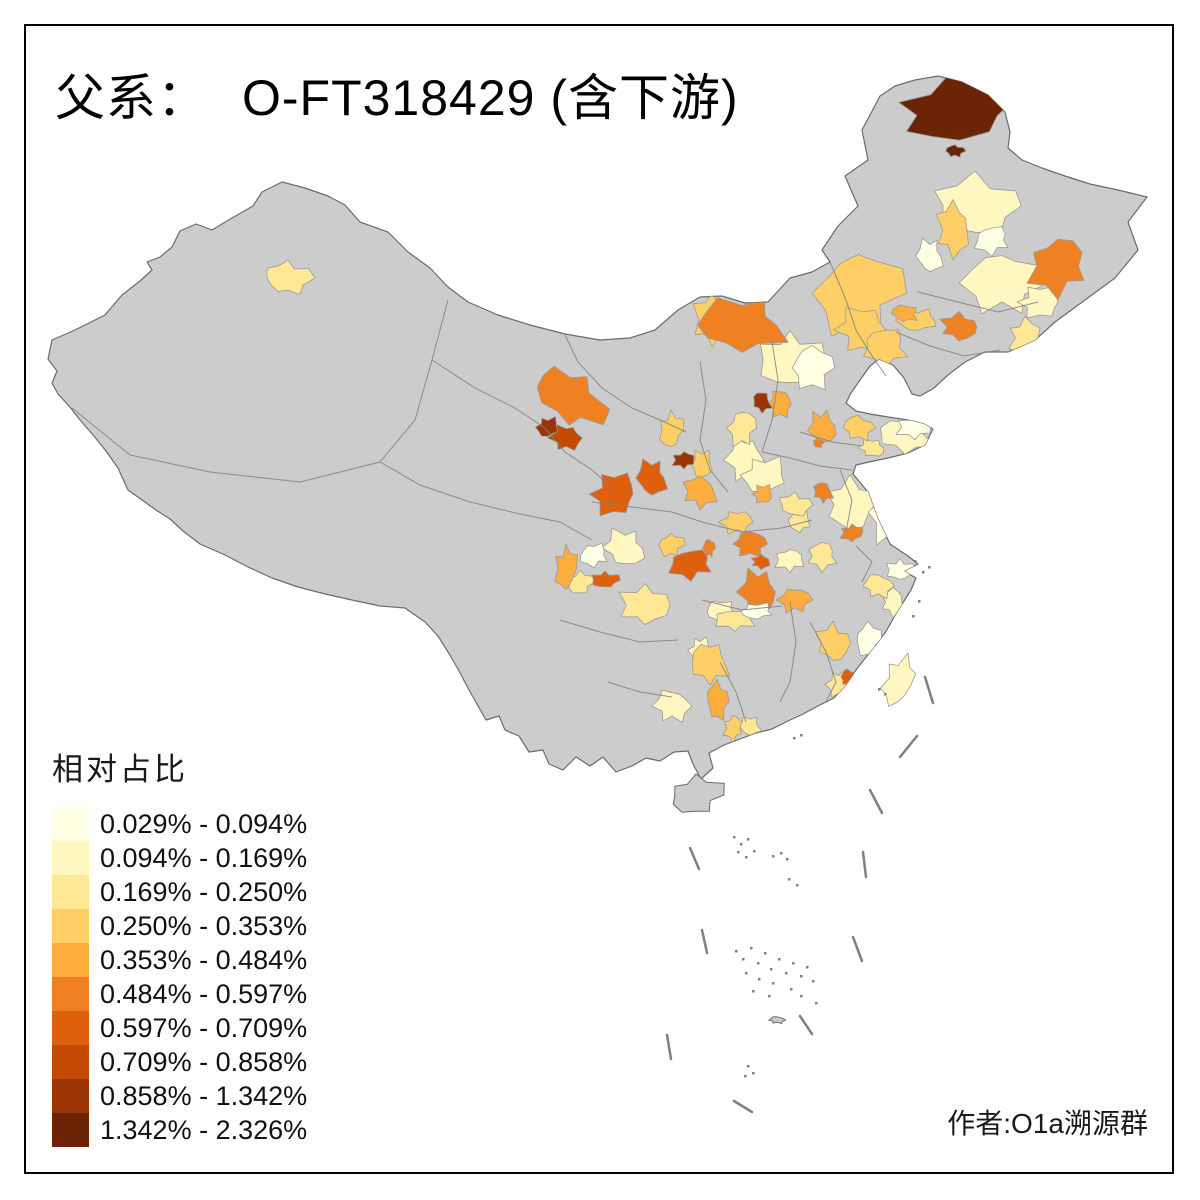  I want to click on legend-item: 0.484% - 0.597%, so click(179, 994).